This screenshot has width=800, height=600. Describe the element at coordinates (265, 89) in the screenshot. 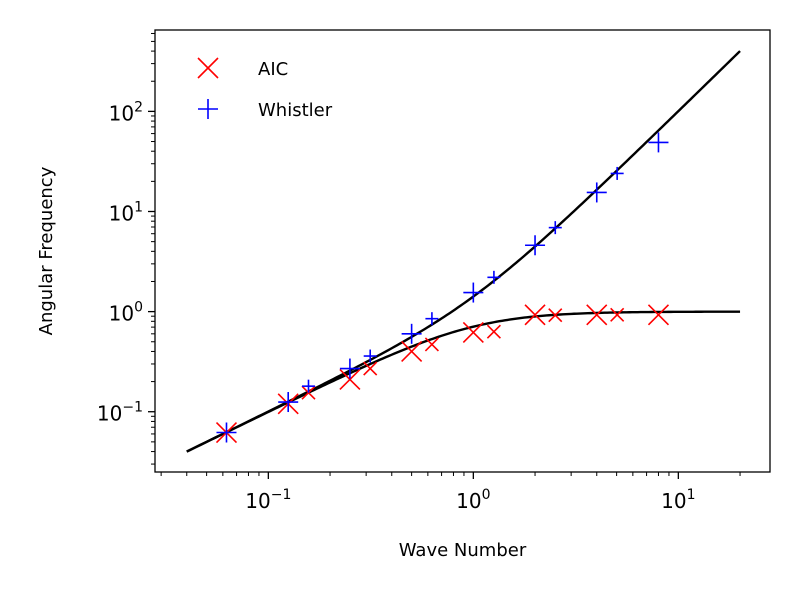

I see `legend: AIC Whistler` at that location.